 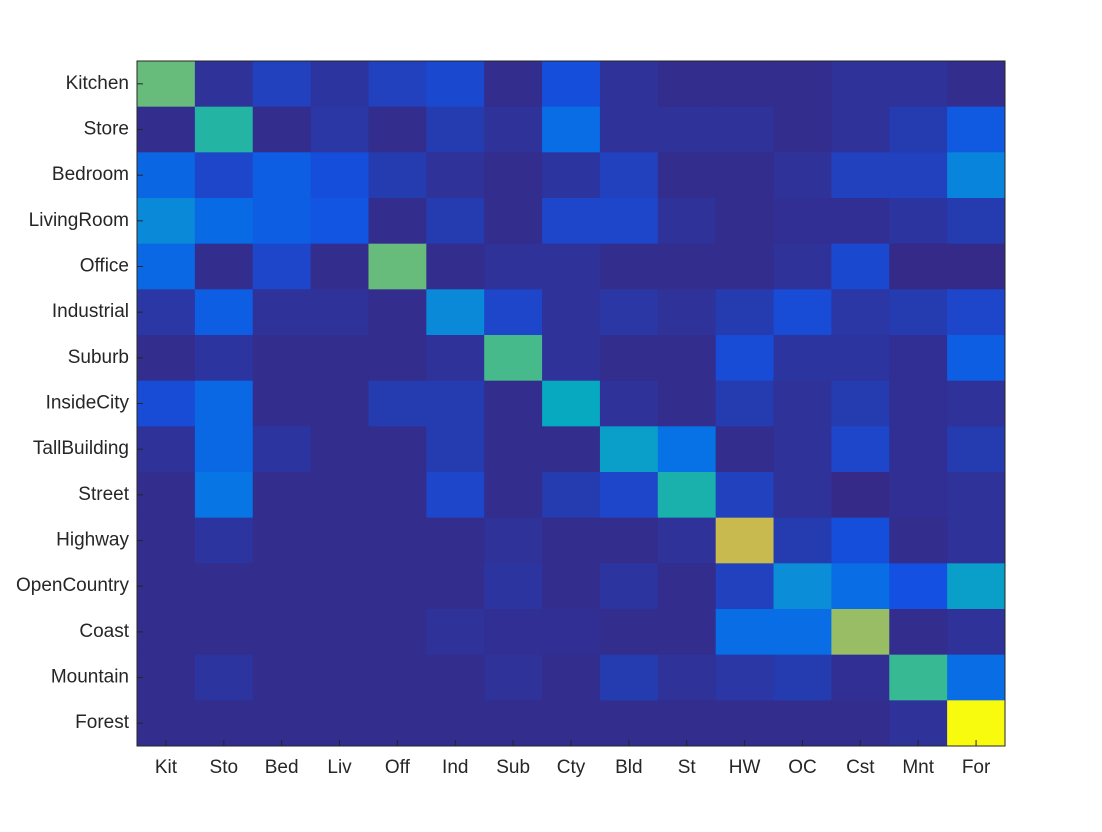 What do you see at coordinates (81, 448) in the screenshot?
I see `y-tick-label: TallBuilding` at bounding box center [81, 448].